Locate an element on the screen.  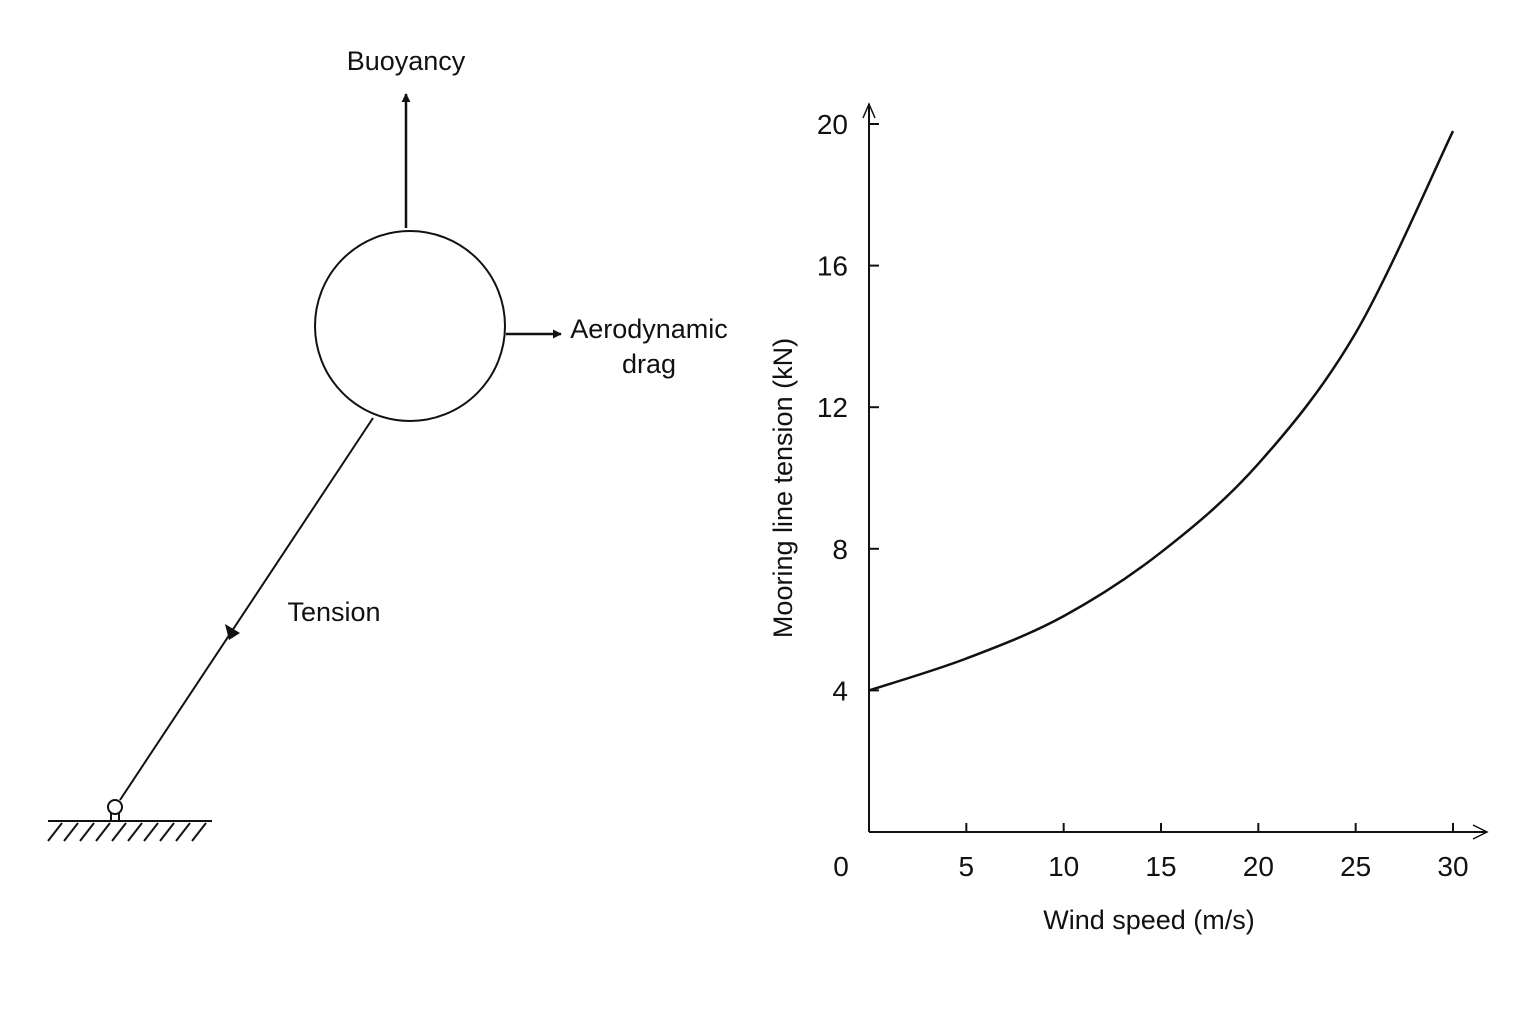
x-tick-label: 25 is located at coordinates (1355, 866).